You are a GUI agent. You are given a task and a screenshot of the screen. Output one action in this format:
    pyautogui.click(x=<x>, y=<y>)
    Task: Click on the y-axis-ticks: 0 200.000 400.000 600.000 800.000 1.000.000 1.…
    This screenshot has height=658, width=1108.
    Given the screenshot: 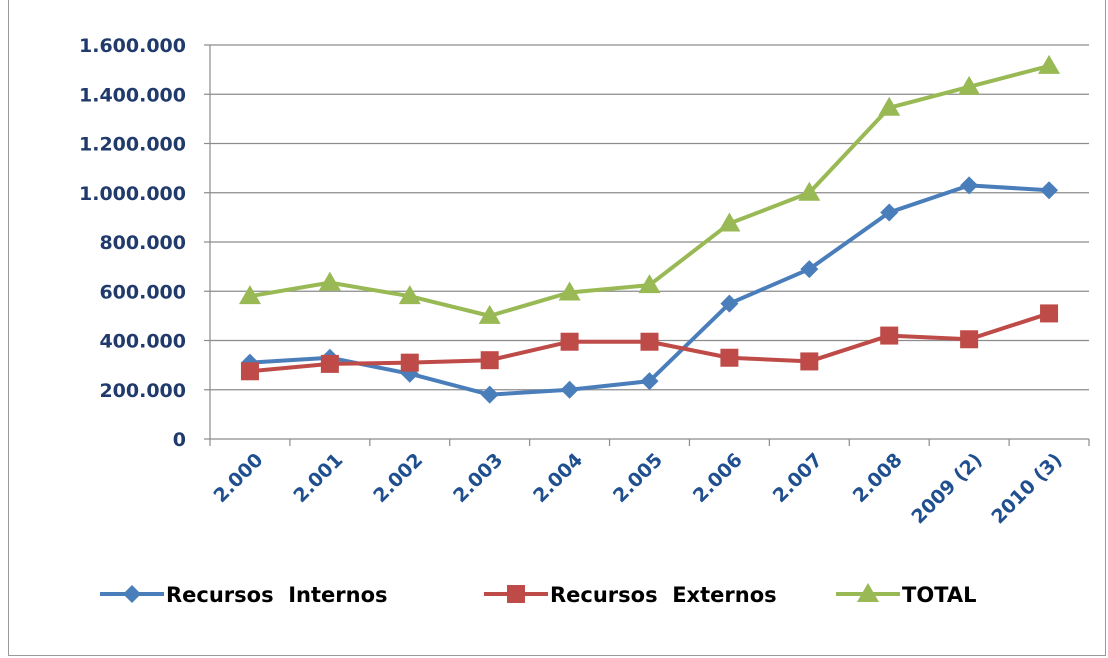 What is the action you would take?
    pyautogui.click(x=132, y=243)
    